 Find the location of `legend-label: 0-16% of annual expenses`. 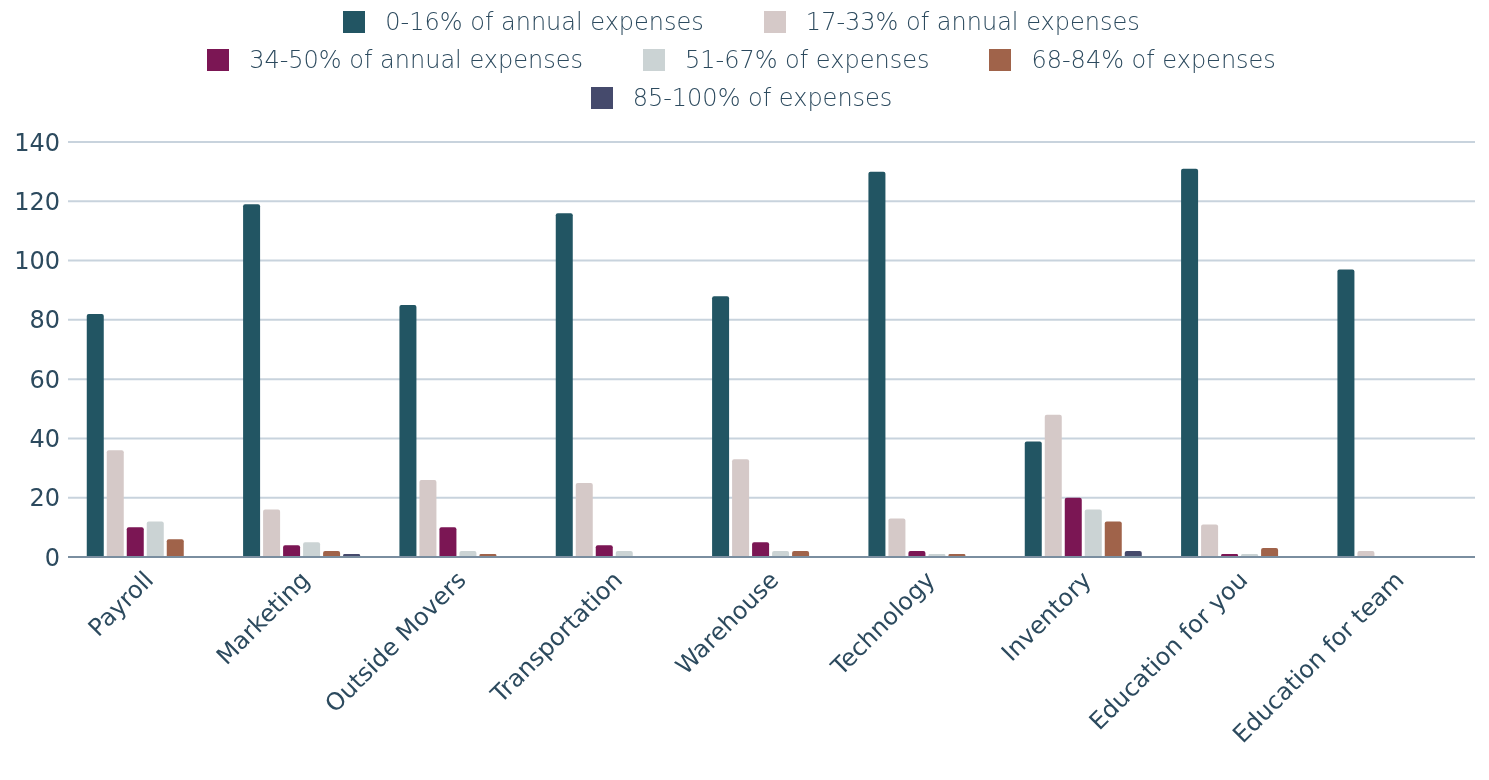

legend-label: 0-16% of annual expenses is located at coordinates (544, 22).